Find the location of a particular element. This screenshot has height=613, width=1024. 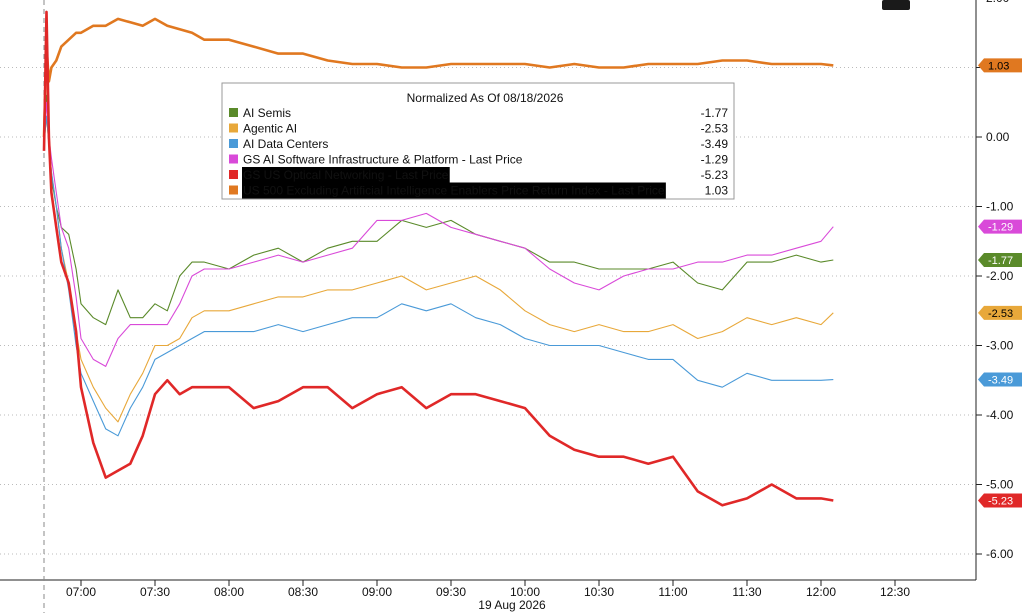

y-tick-label: -5.00 is located at coordinates (1000, 485).